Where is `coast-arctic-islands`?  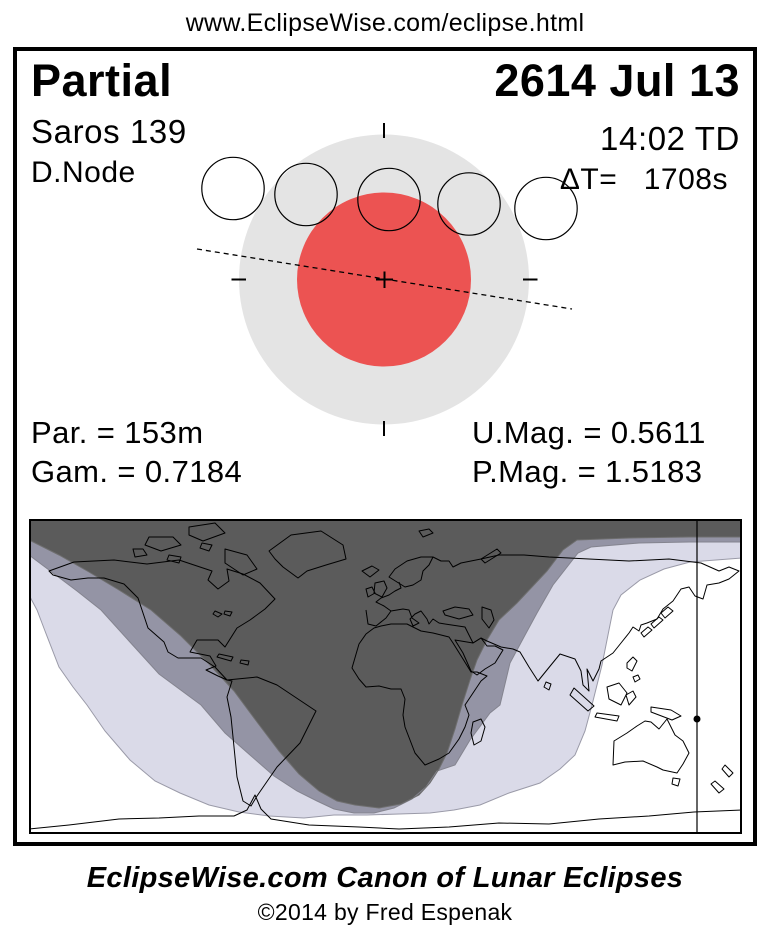
coast-arctic-islands is located at coordinates (317, 549).